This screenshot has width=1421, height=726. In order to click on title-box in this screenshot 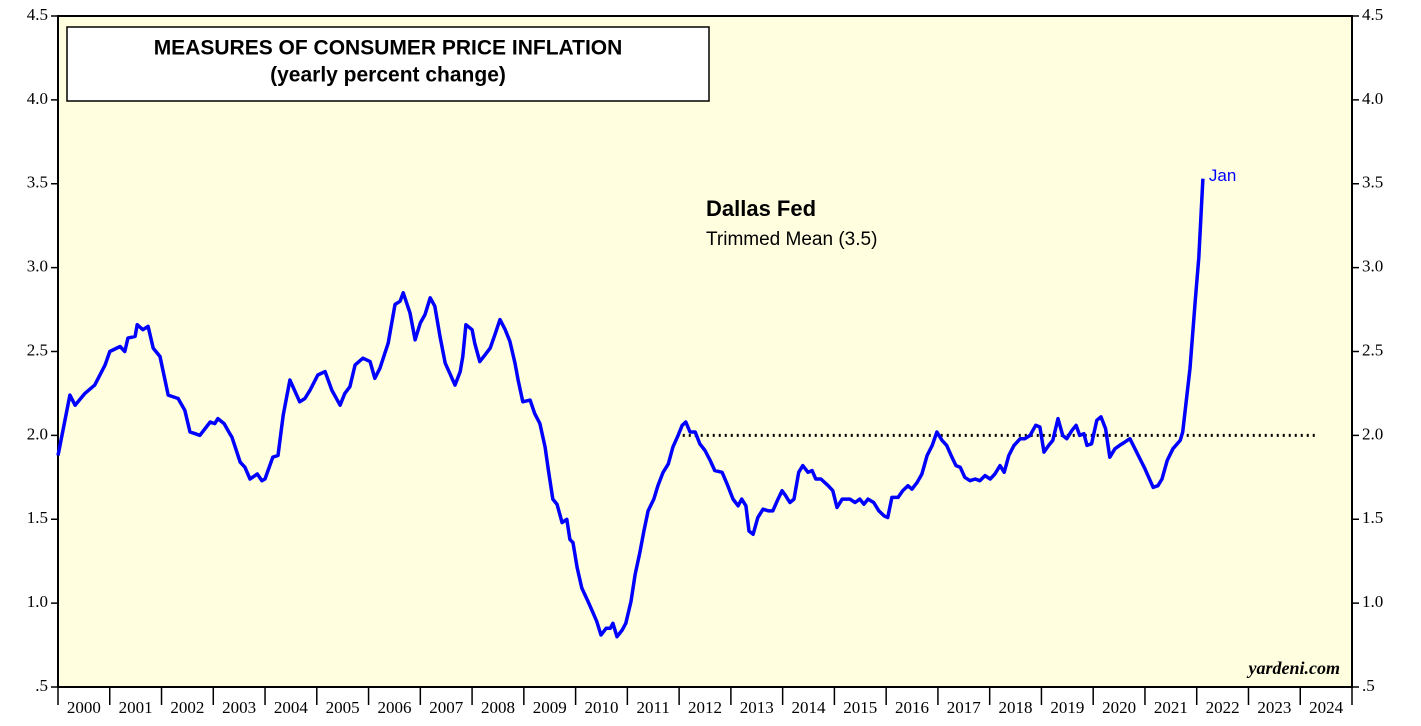, I will do `click(388, 64)`.